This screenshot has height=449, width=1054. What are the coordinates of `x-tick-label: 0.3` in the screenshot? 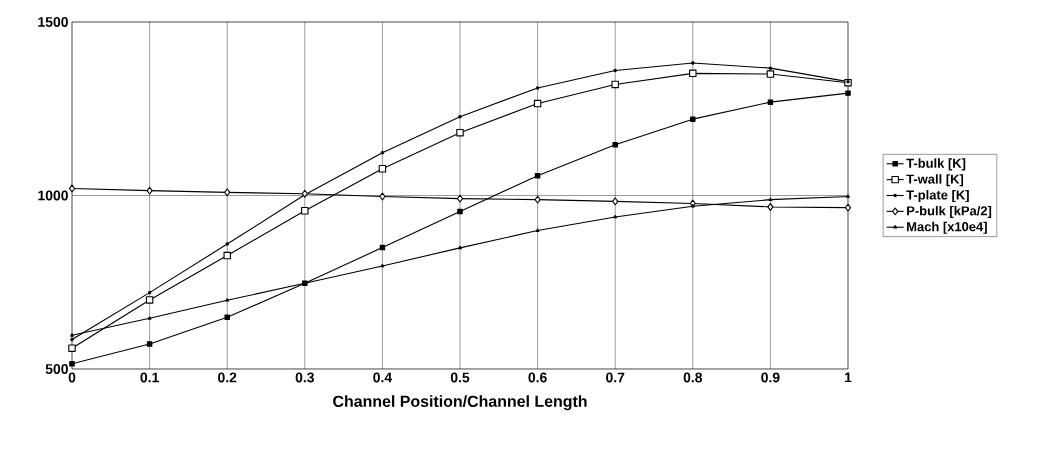 It's located at (304, 377).